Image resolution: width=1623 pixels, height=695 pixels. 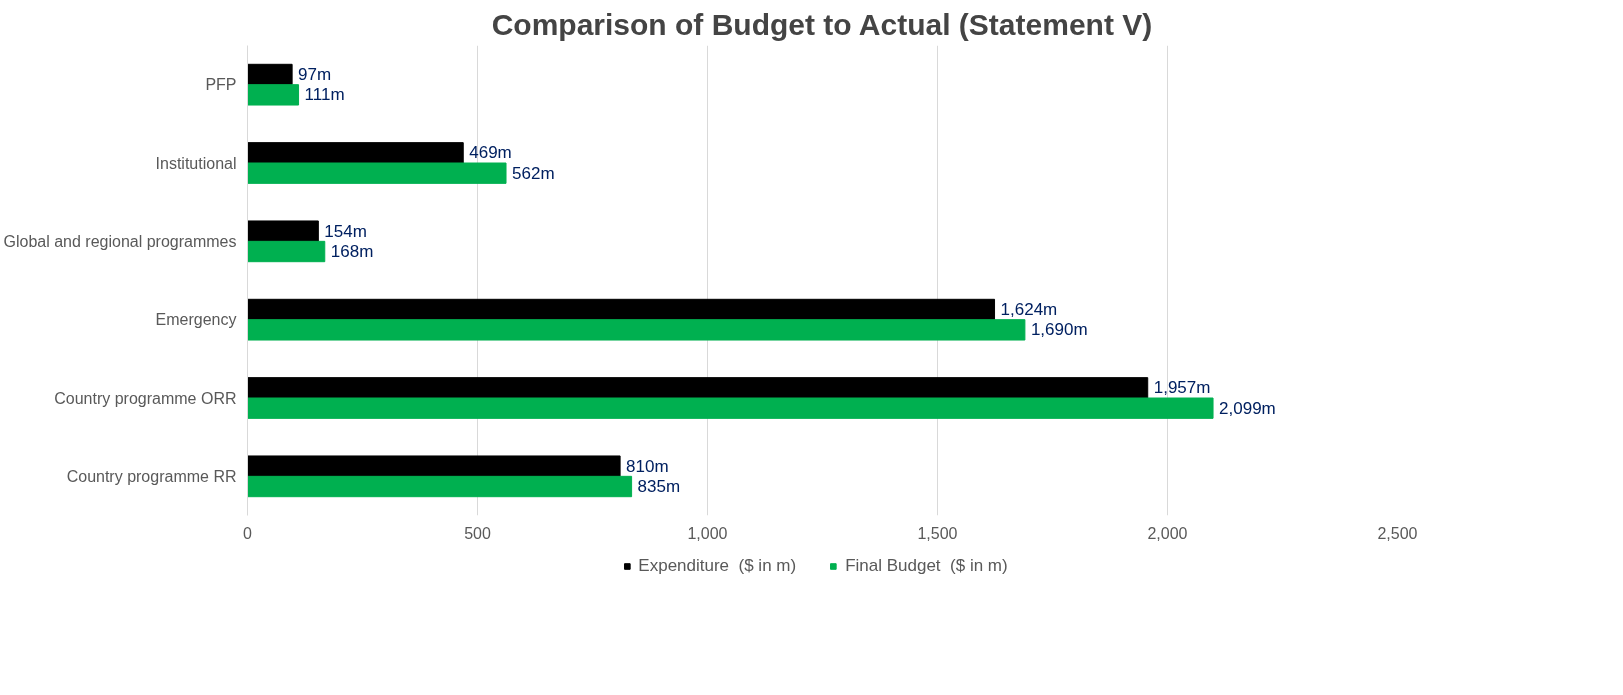 What do you see at coordinates (490, 153) in the screenshot?
I see `data-label: 469m` at bounding box center [490, 153].